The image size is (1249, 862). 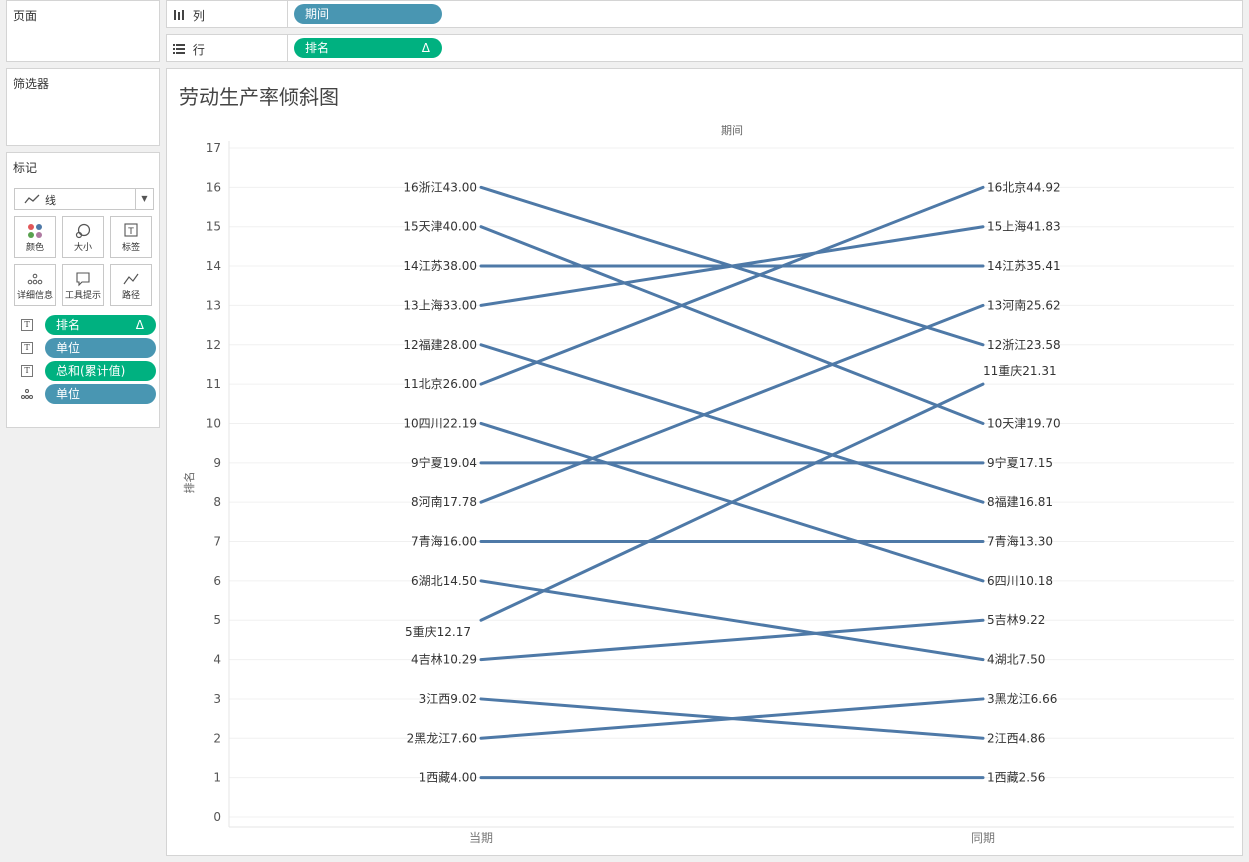 I want to click on y-tick-label: 7, so click(x=217, y=542).